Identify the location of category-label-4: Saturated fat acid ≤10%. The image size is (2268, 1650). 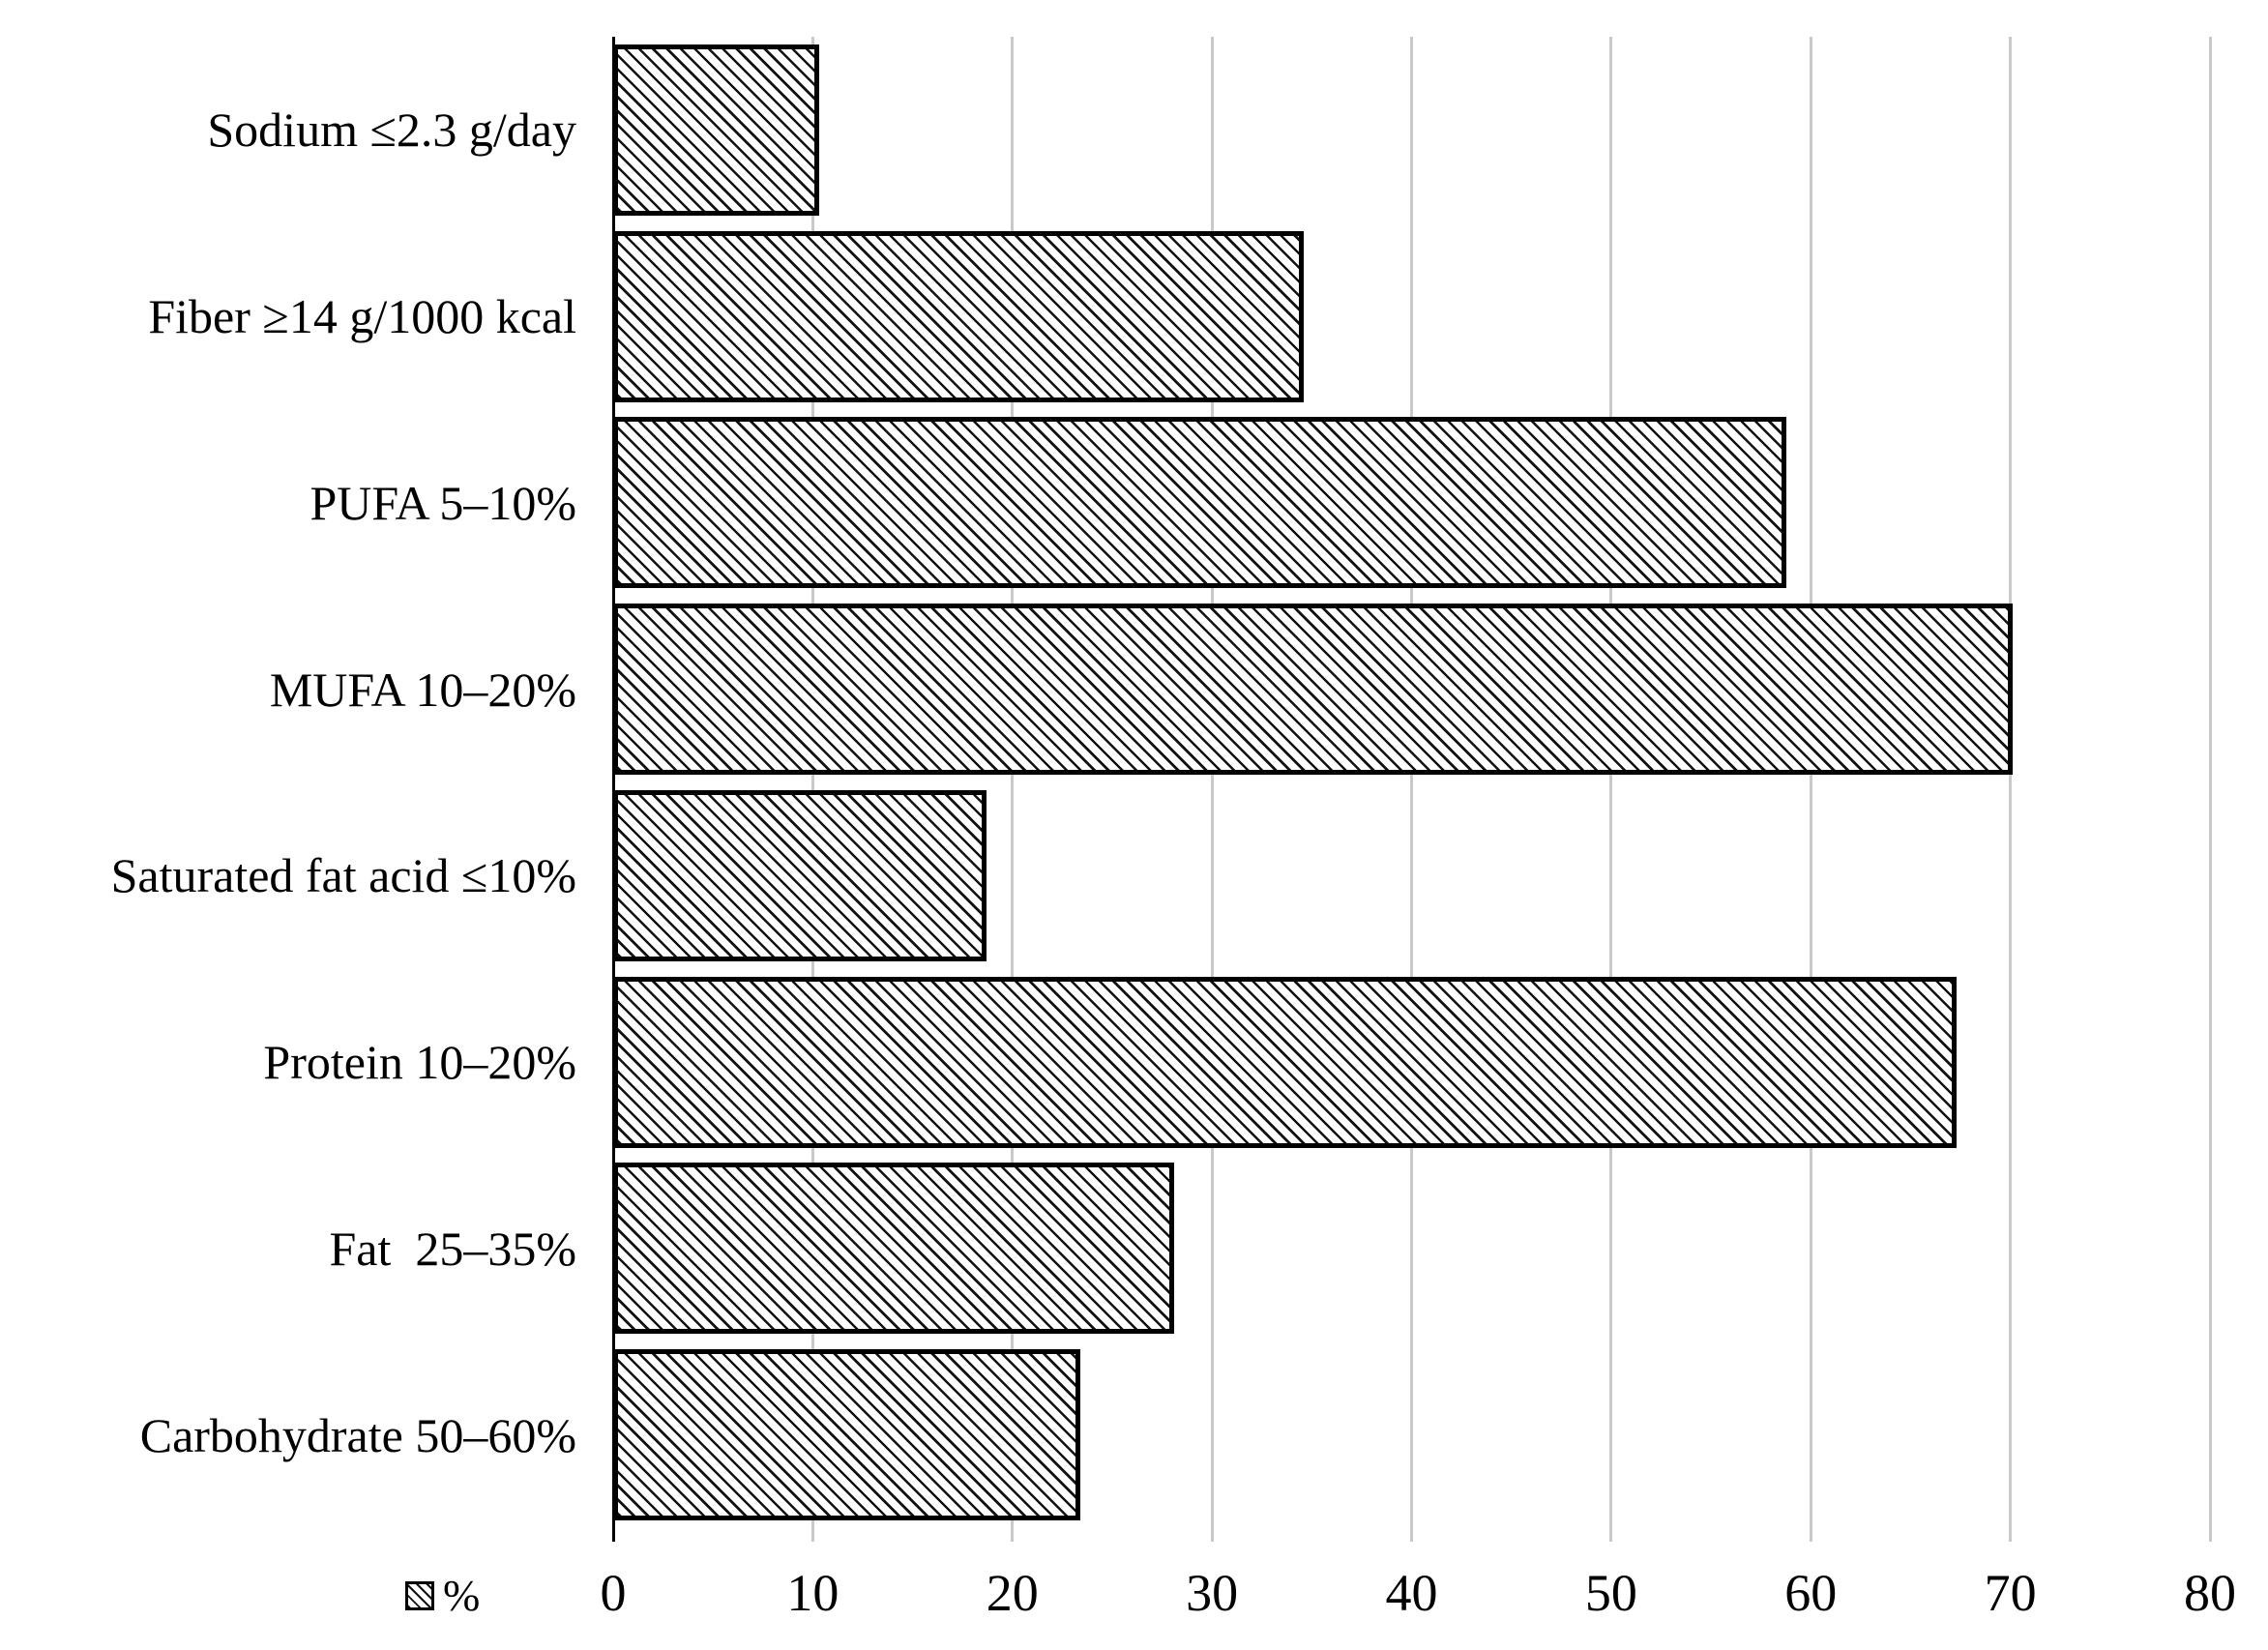
(343, 875).